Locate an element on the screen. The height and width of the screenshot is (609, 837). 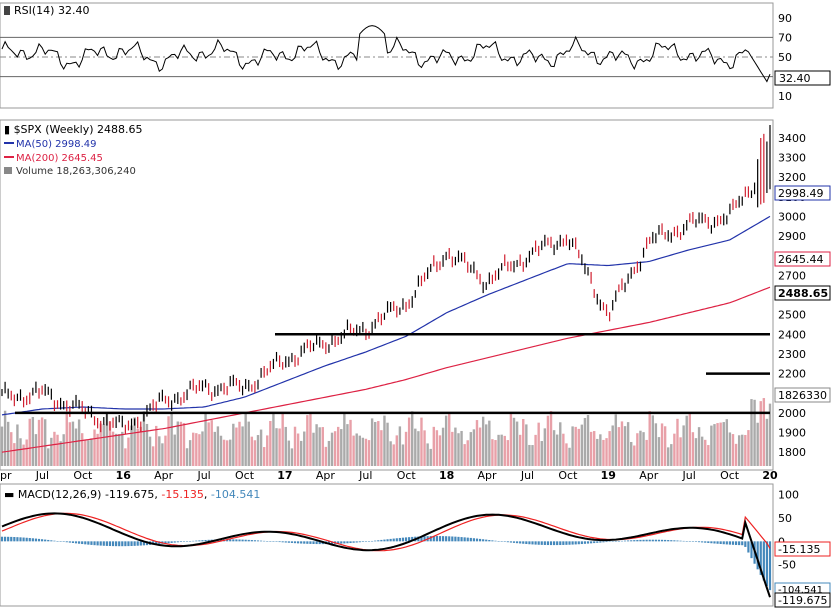
rsi-tick-label: 50 is located at coordinates (785, 57).